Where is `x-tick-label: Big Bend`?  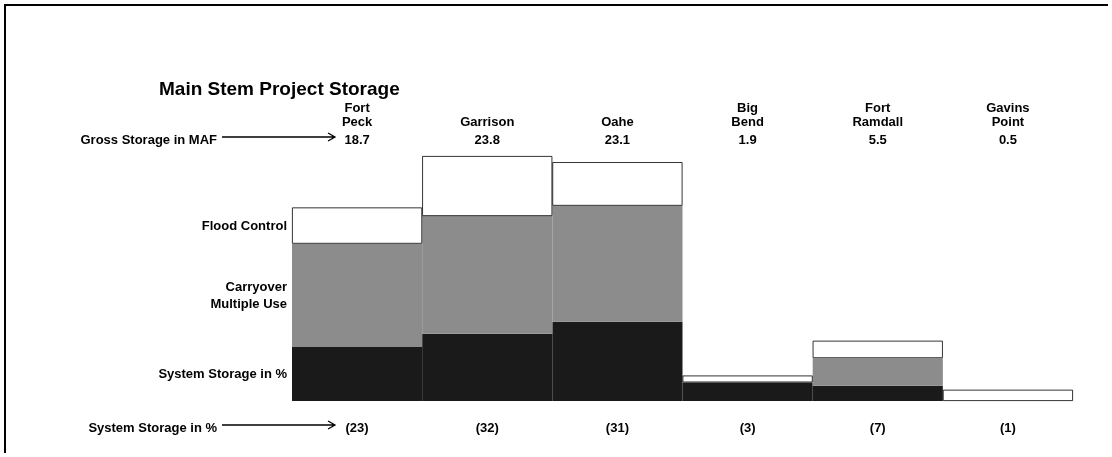 x-tick-label: Big Bend is located at coordinates (747, 114).